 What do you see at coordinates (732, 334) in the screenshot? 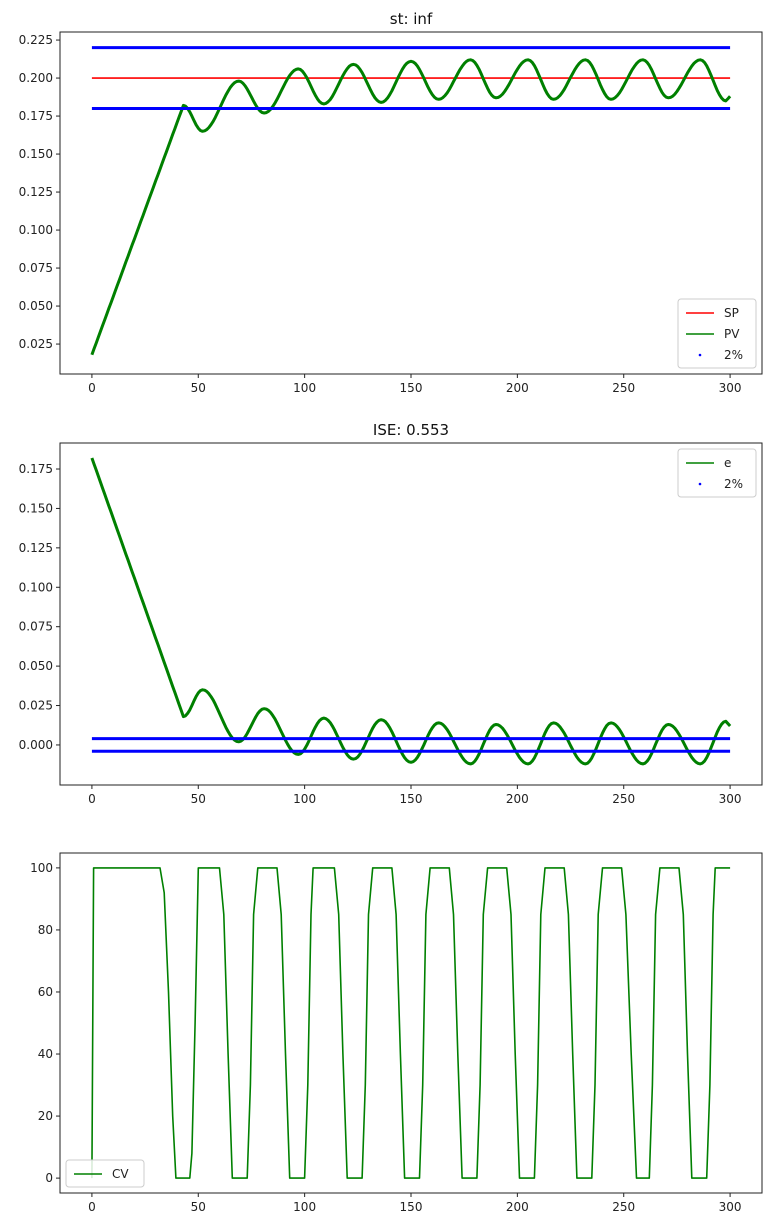
I see `legend-label: PV` at bounding box center [732, 334].